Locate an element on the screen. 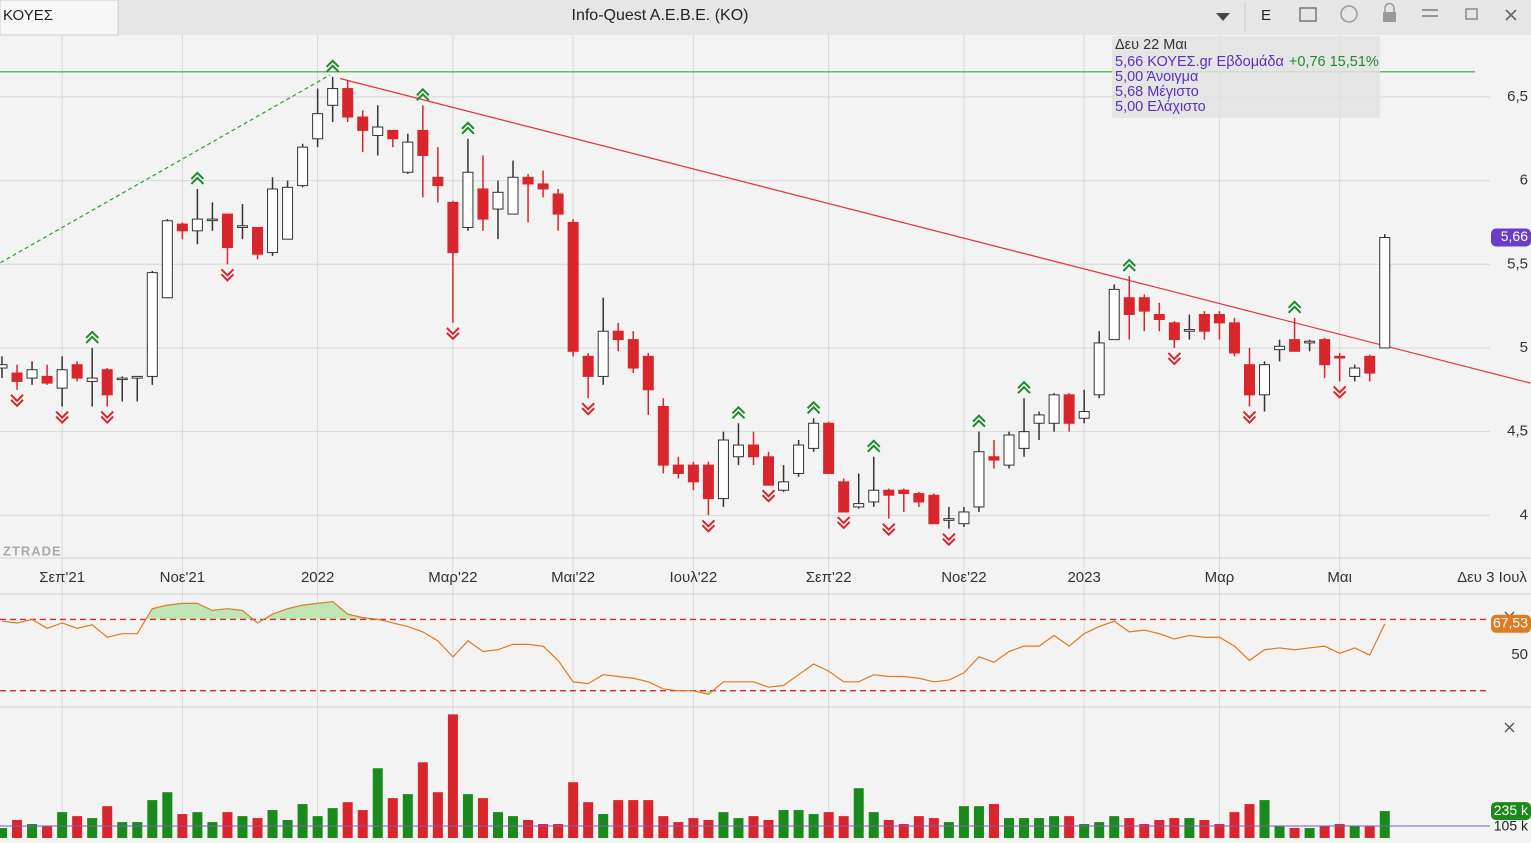 Image resolution: width=1531 pixels, height=843 pixels. close-icon is located at coordinates (1511, 15).